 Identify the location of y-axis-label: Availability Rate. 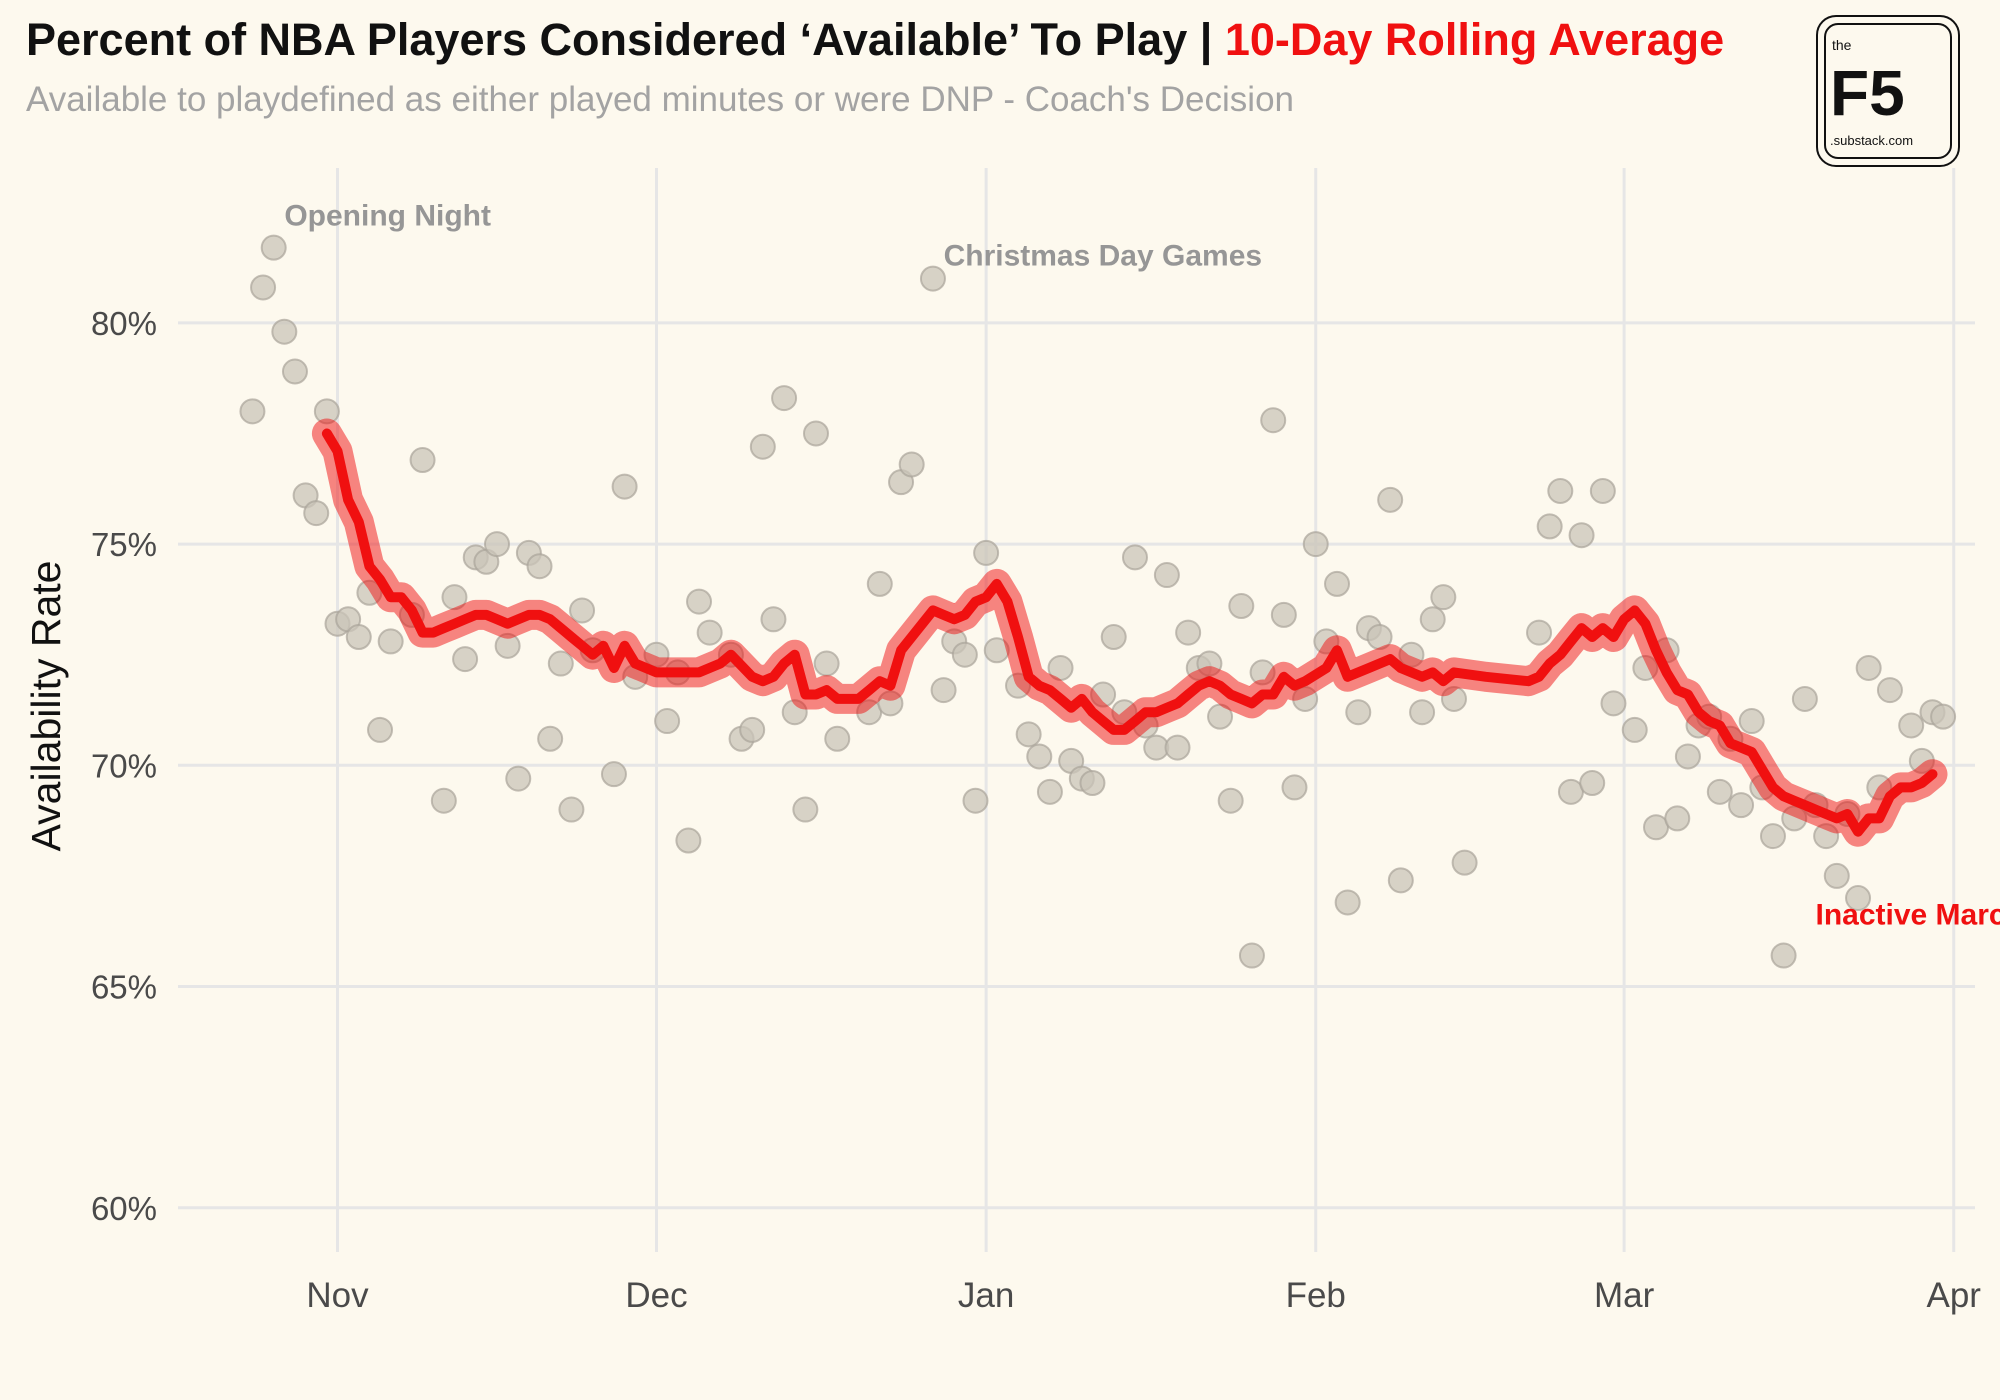
(46, 706).